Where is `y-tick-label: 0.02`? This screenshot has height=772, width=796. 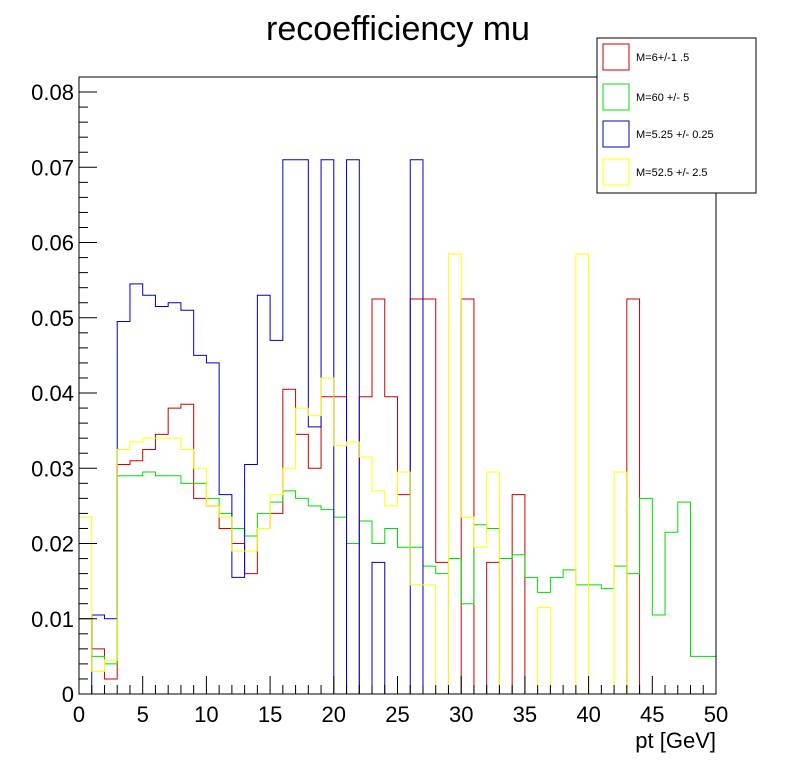
y-tick-label: 0.02 is located at coordinates (52, 544).